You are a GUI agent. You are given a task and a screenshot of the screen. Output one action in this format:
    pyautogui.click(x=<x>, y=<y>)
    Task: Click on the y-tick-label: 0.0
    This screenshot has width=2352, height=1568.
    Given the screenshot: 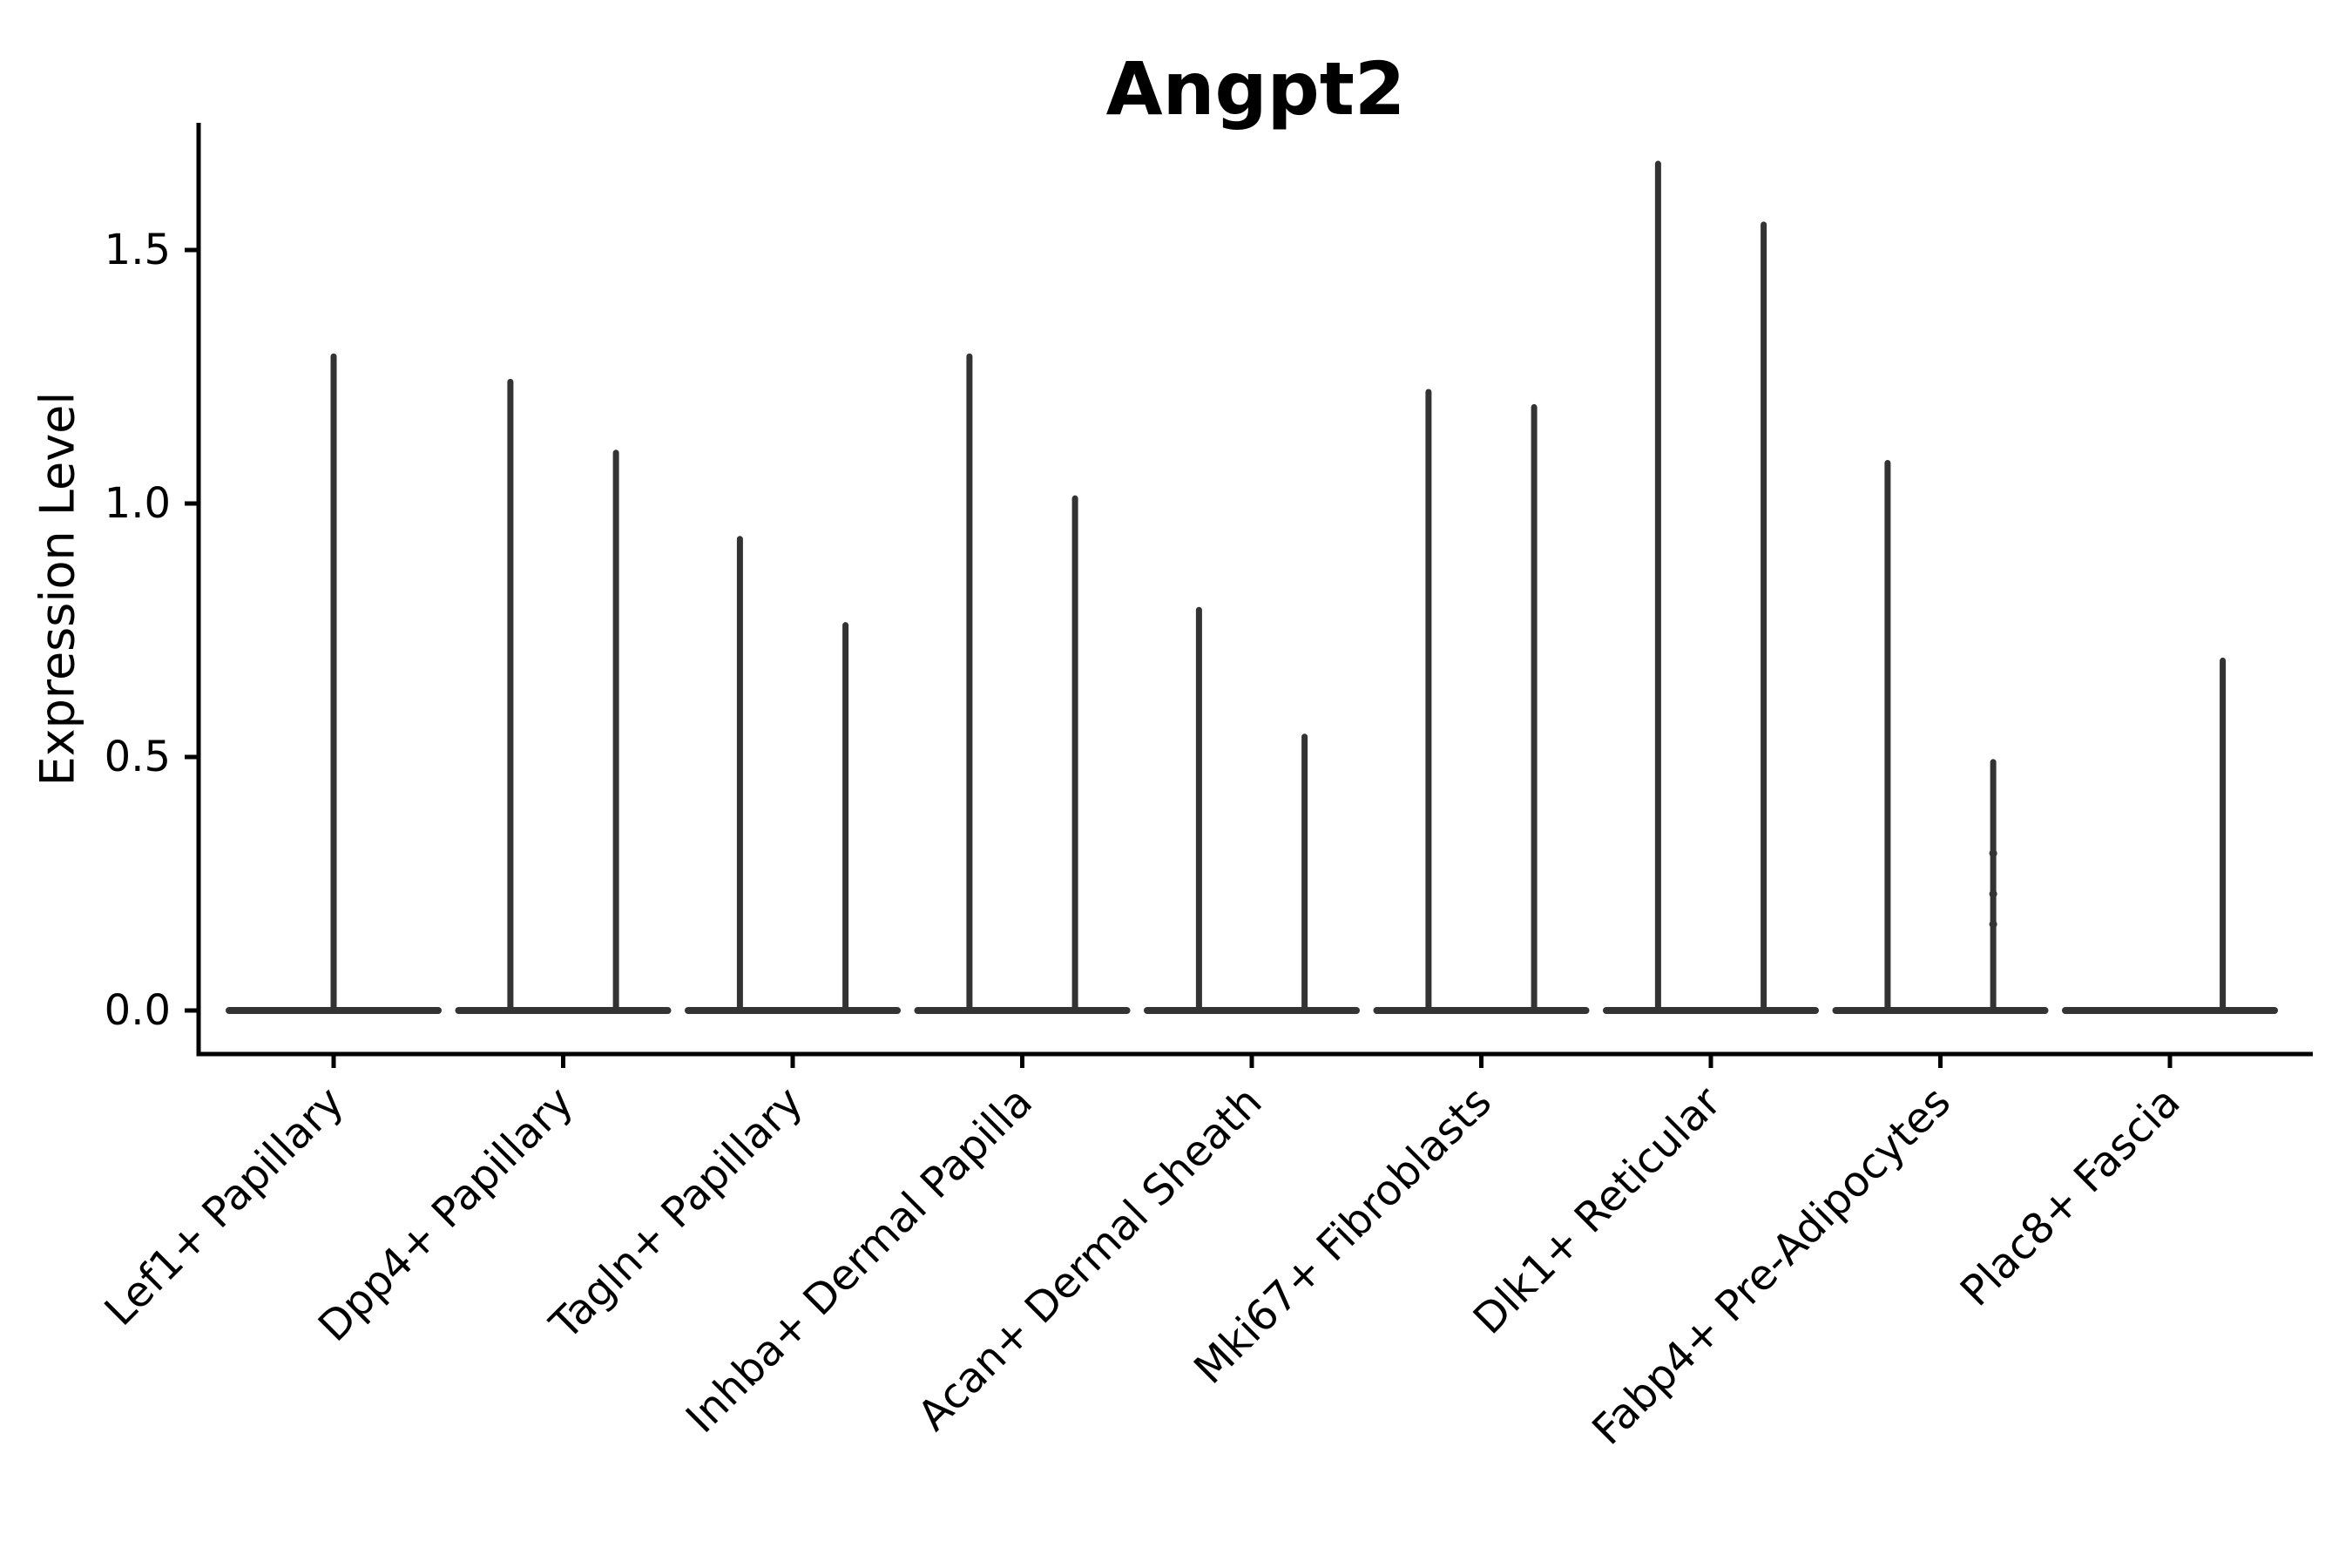 What is the action you would take?
    pyautogui.click(x=138, y=1011)
    